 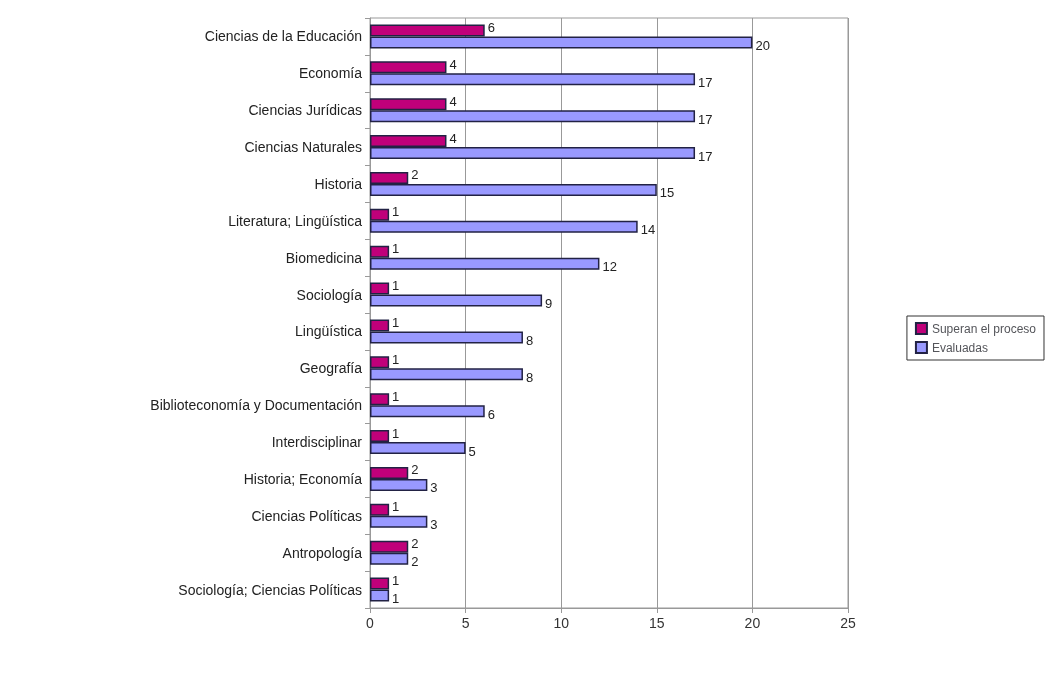 What do you see at coordinates (305, 110) in the screenshot?
I see `y-tick-label: Ciencias Jurídicas` at bounding box center [305, 110].